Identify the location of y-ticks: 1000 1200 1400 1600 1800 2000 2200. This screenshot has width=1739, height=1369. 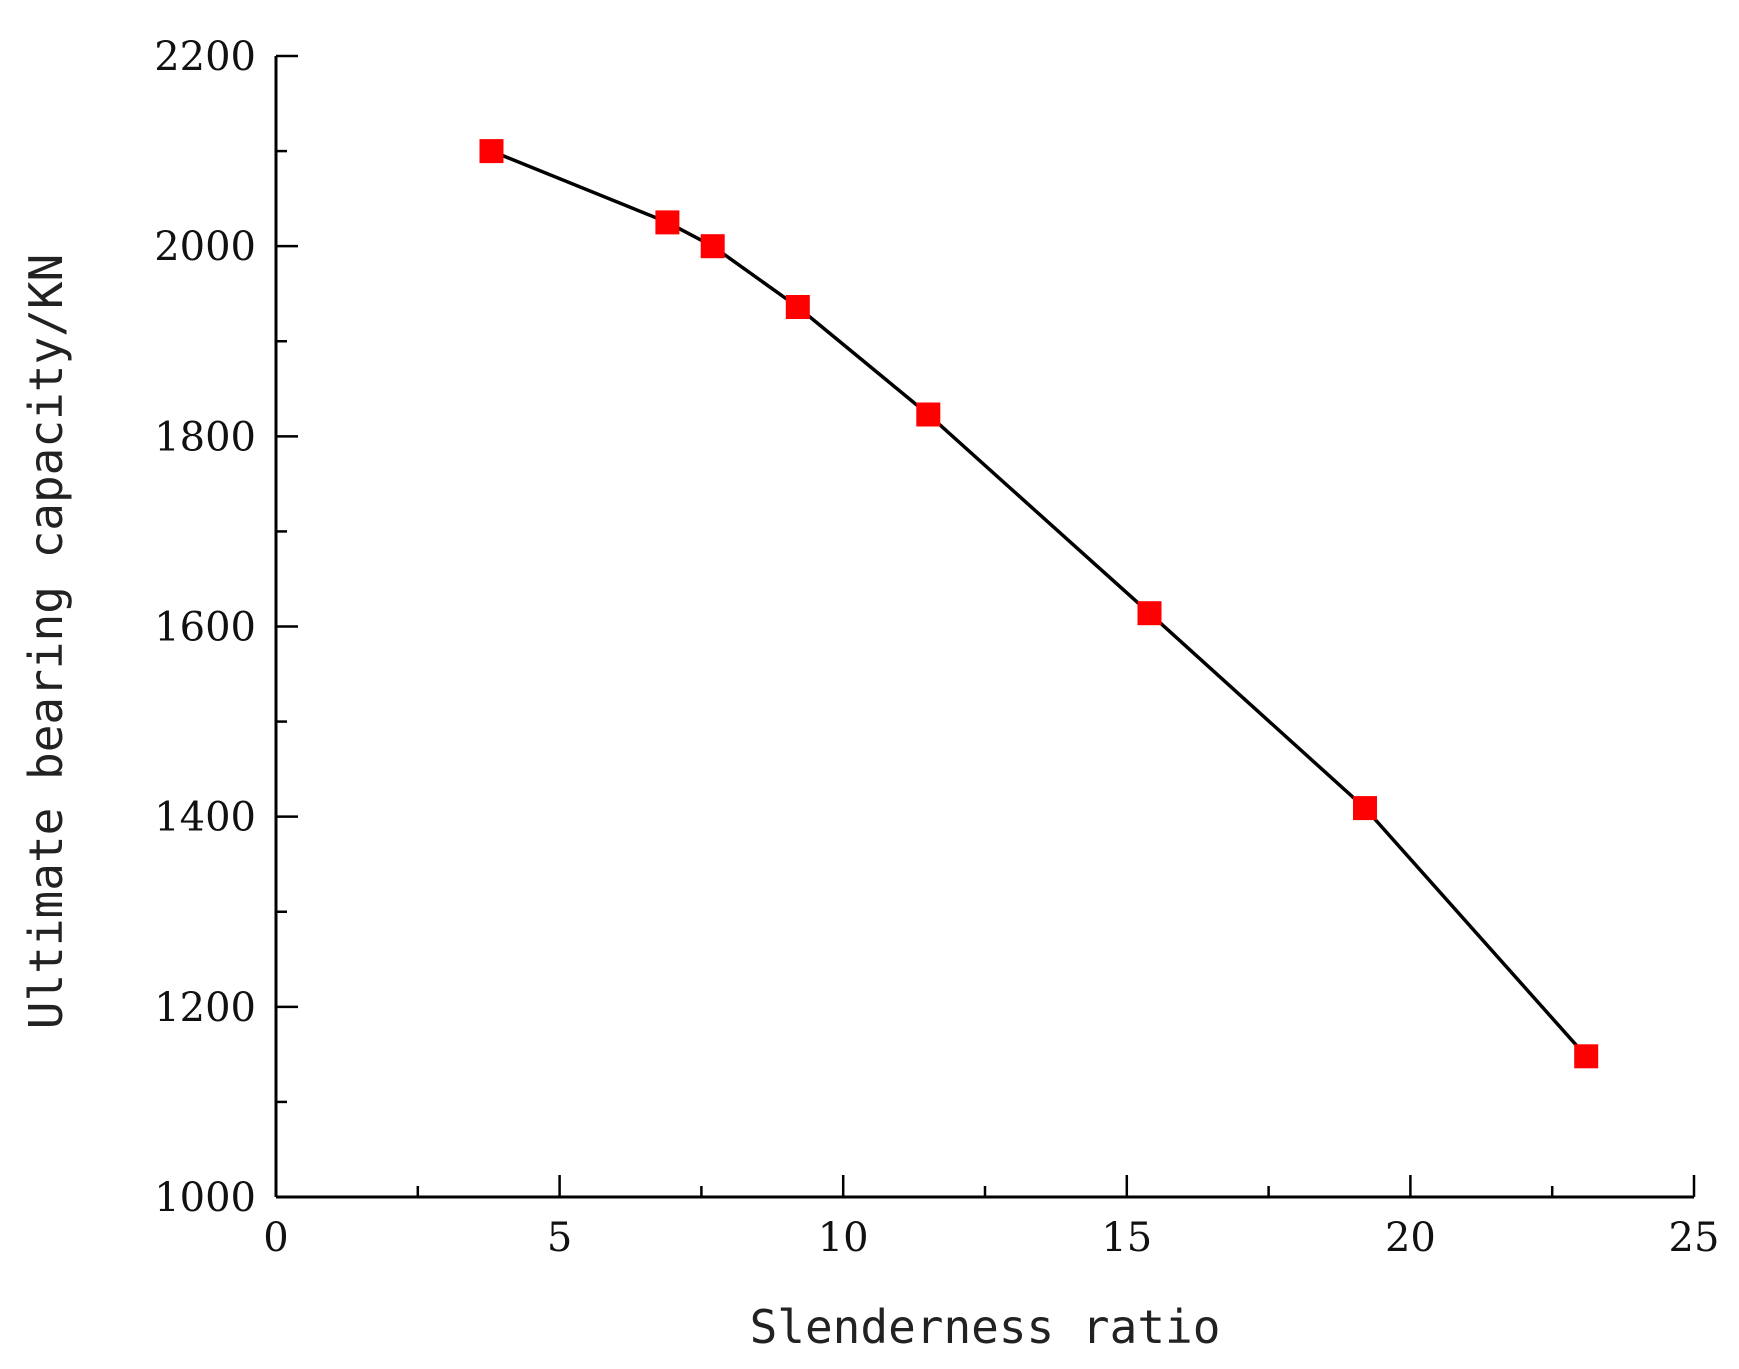
(226, 627).